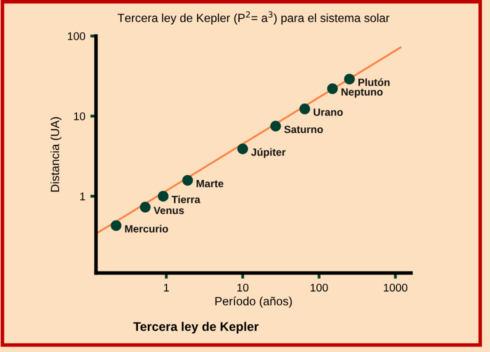 The height and width of the screenshot is (352, 490). What do you see at coordinates (374, 82) in the screenshot?
I see `annotation: Plutón` at bounding box center [374, 82].